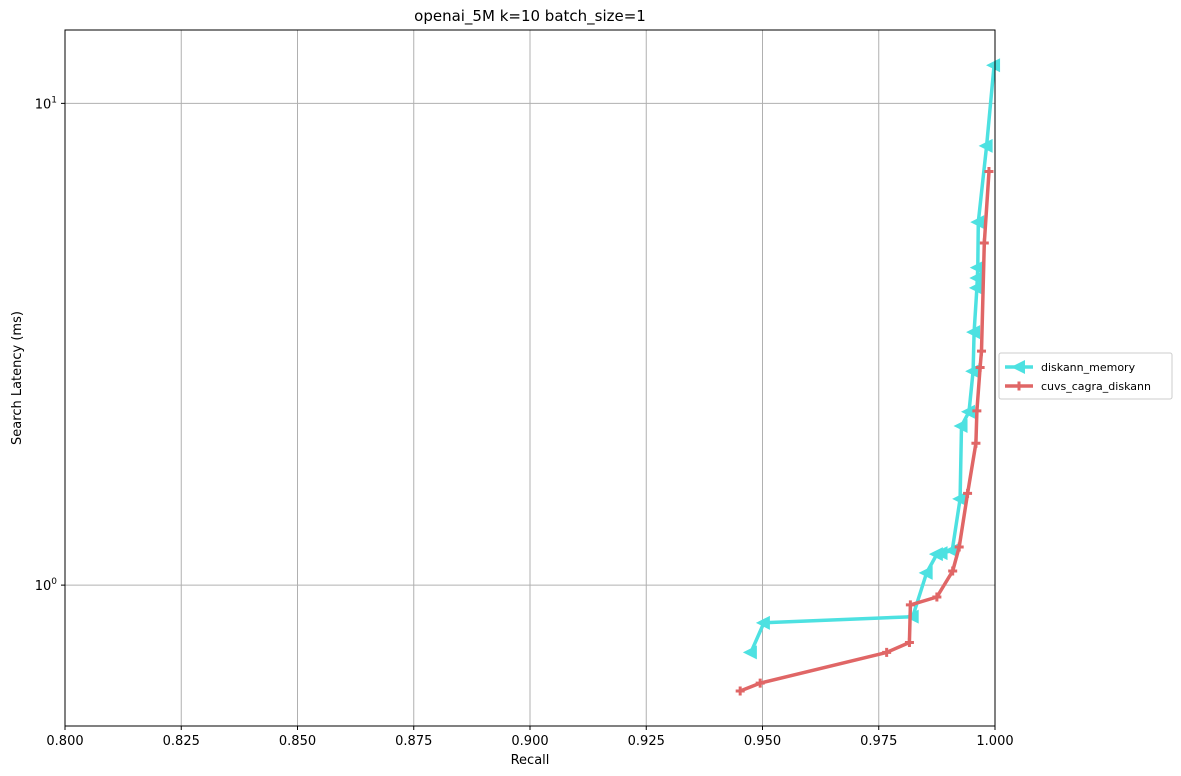  What do you see at coordinates (54, 582) in the screenshot?
I see `y-tick-exponent: 0` at bounding box center [54, 582].